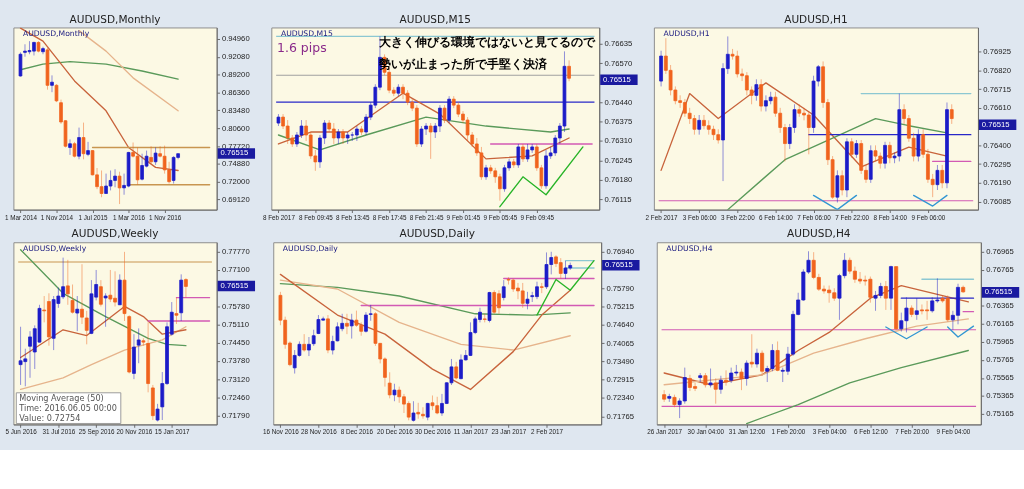 This screenshot has height=489, width=1024. Describe the element at coordinates (235, 164) in the screenshot. I see `y-tick-label: 0.74880` at that location.